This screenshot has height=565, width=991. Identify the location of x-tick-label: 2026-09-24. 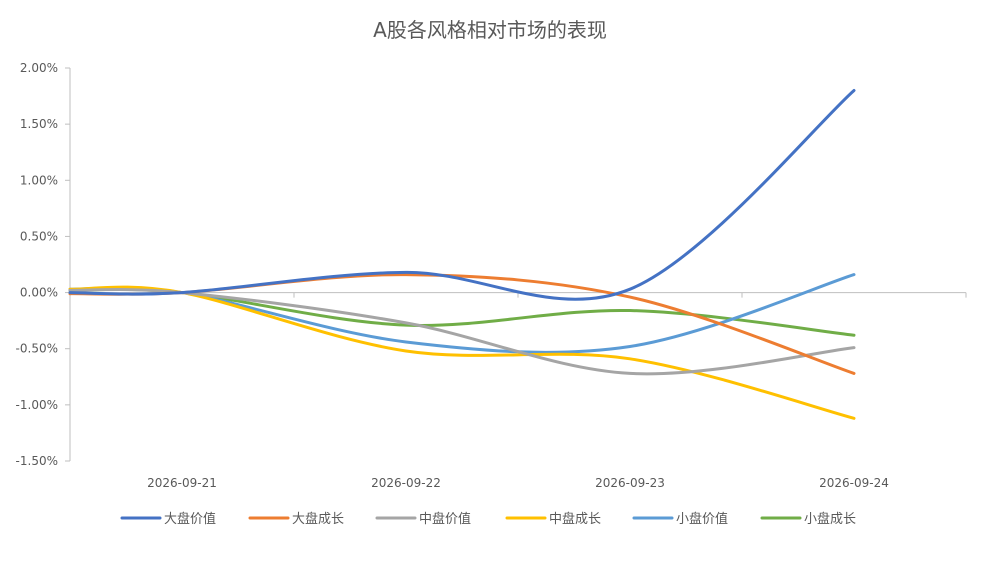
(854, 483).